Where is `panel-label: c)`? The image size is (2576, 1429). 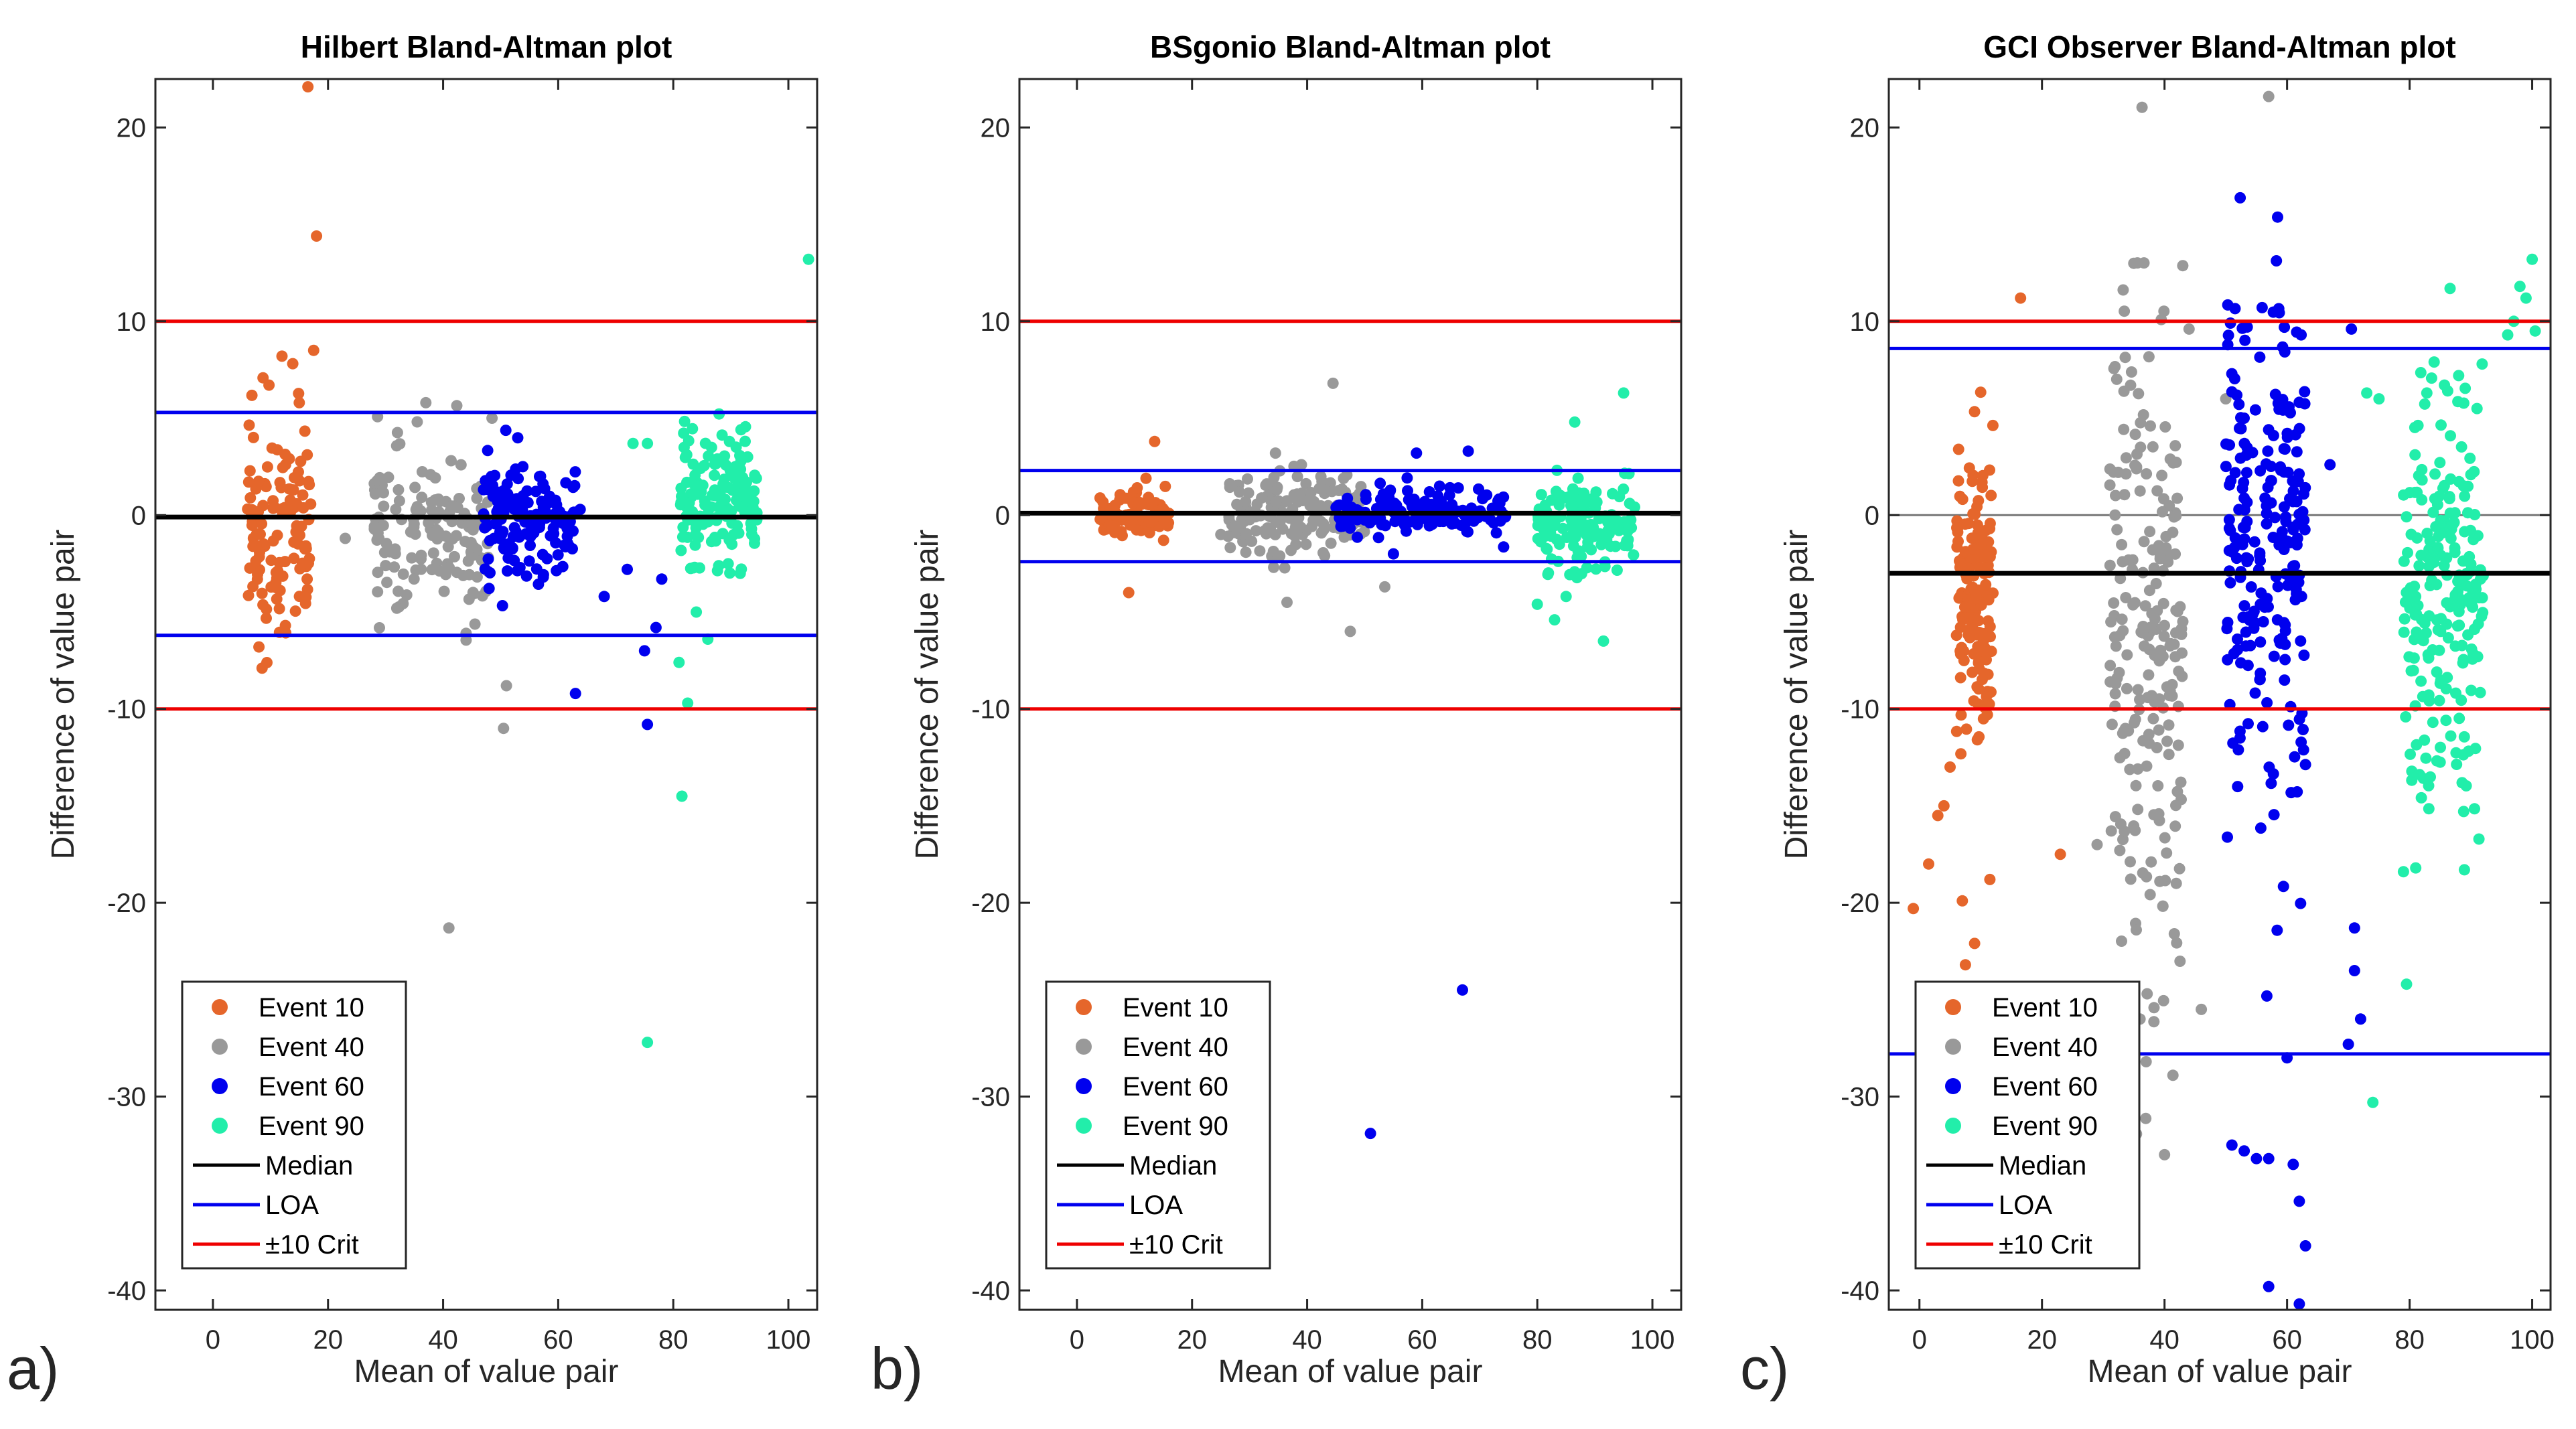 panel-label: c) is located at coordinates (1764, 1369).